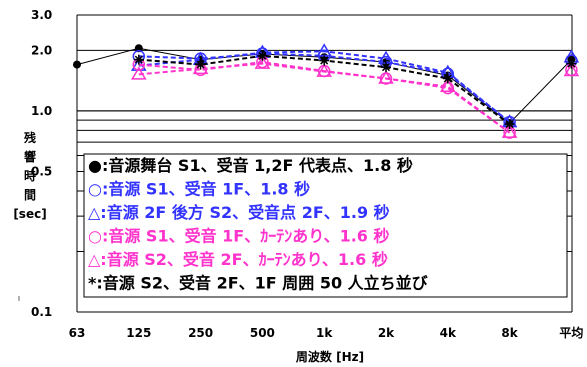  Describe the element at coordinates (238, 259) in the screenshot. I see `legend-entry-5: △:音源 S2、受音 2F、ｶｰﾃﾝあり、1.6 秒` at that location.